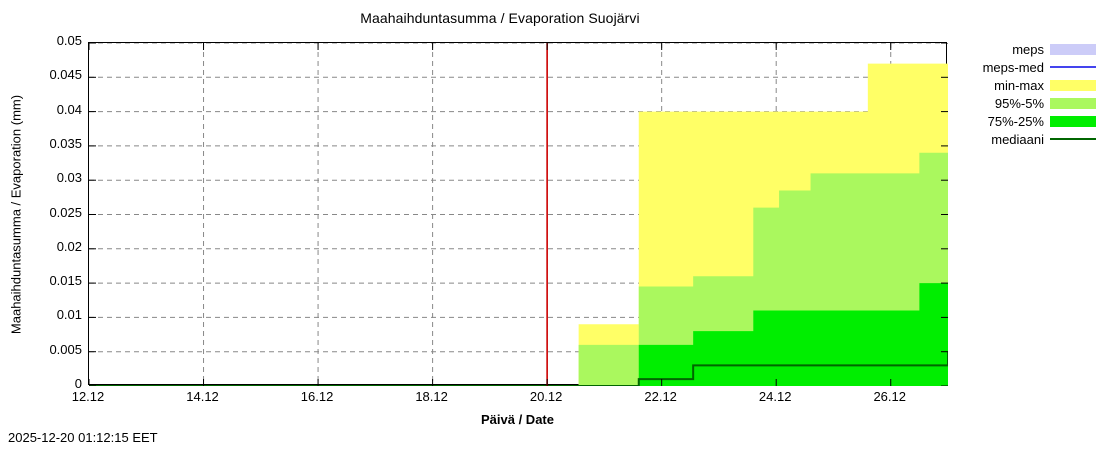 The height and width of the screenshot is (450, 1100). What do you see at coordinates (1019, 85) in the screenshot?
I see `legend-item-label: min-max` at bounding box center [1019, 85].